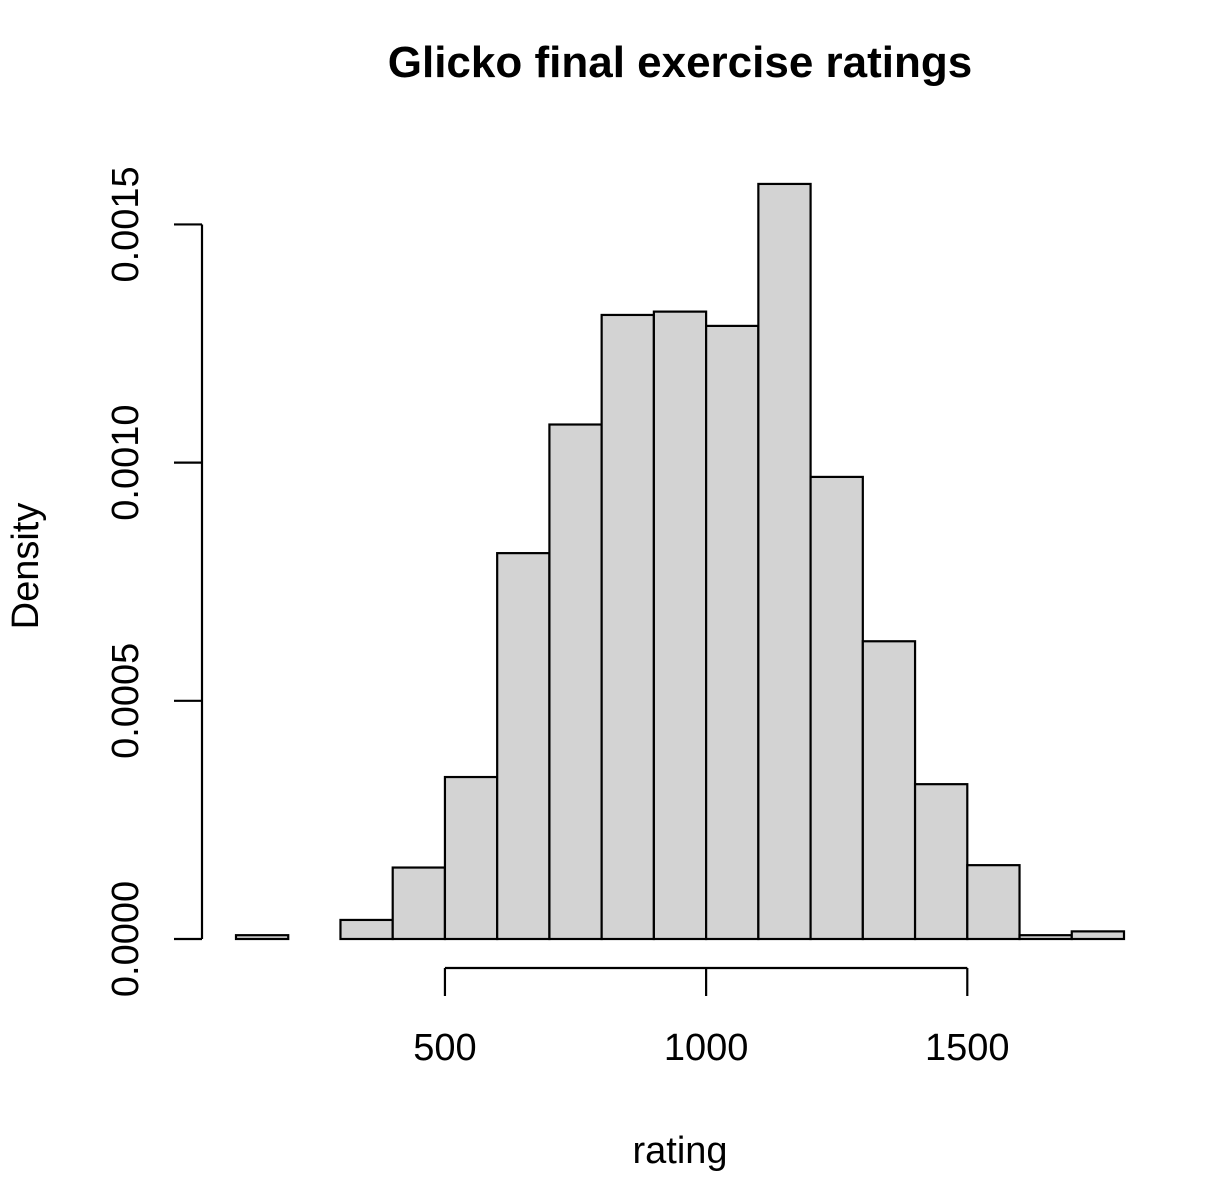 This screenshot has width=1218, height=1192. Describe the element at coordinates (680, 62) in the screenshot. I see `chart-title: Glicko final exercise ratings` at that location.